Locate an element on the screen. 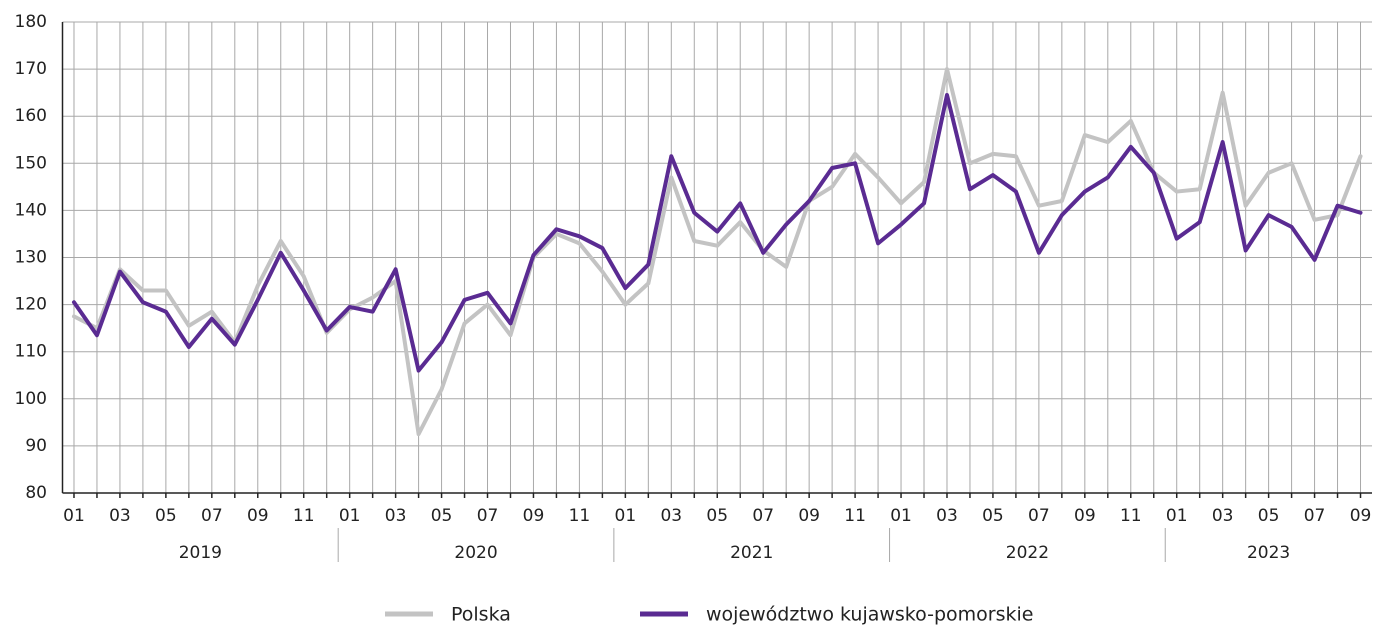 This screenshot has height=628, width=1377. y-tick-label: 140 is located at coordinates (31, 210).